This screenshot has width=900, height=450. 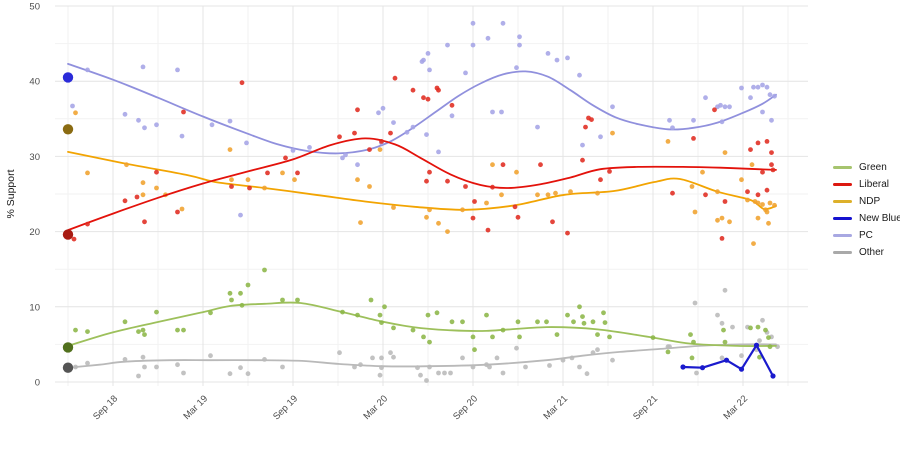 I want to click on legend-label-green: Green, so click(x=873, y=167).